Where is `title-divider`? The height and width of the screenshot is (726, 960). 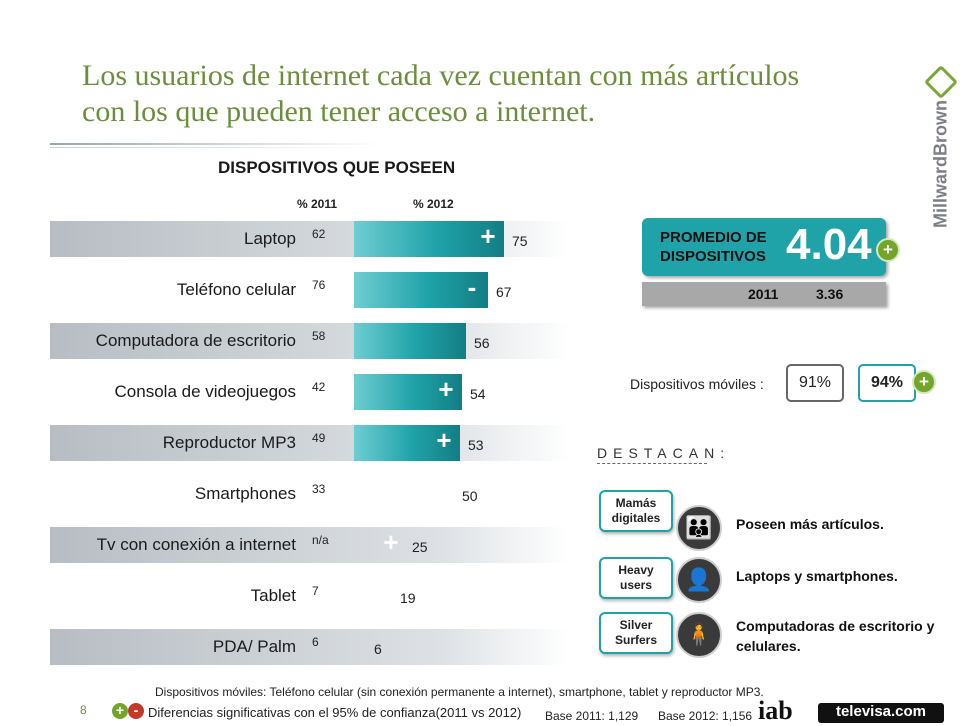 title-divider is located at coordinates (215, 144).